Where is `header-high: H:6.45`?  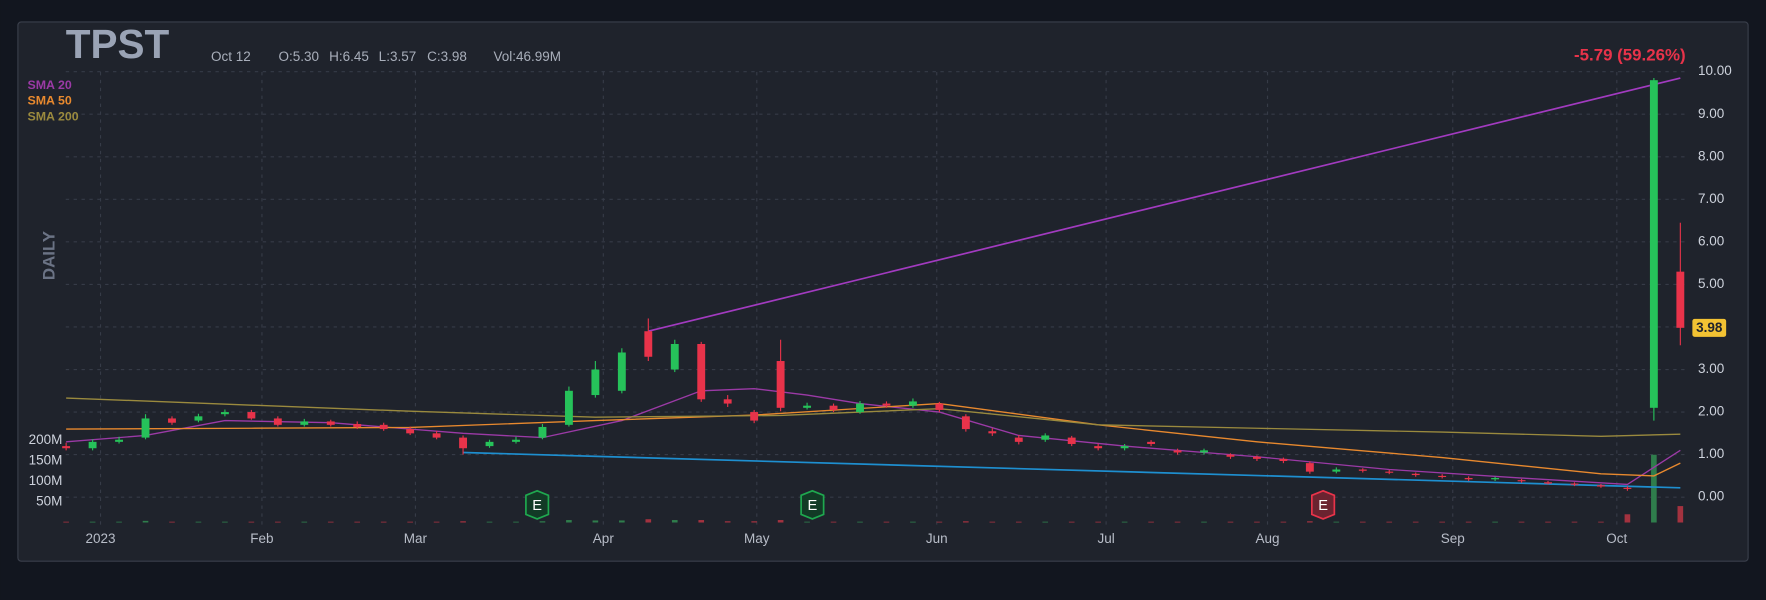
header-high: H:6.45 is located at coordinates (349, 56).